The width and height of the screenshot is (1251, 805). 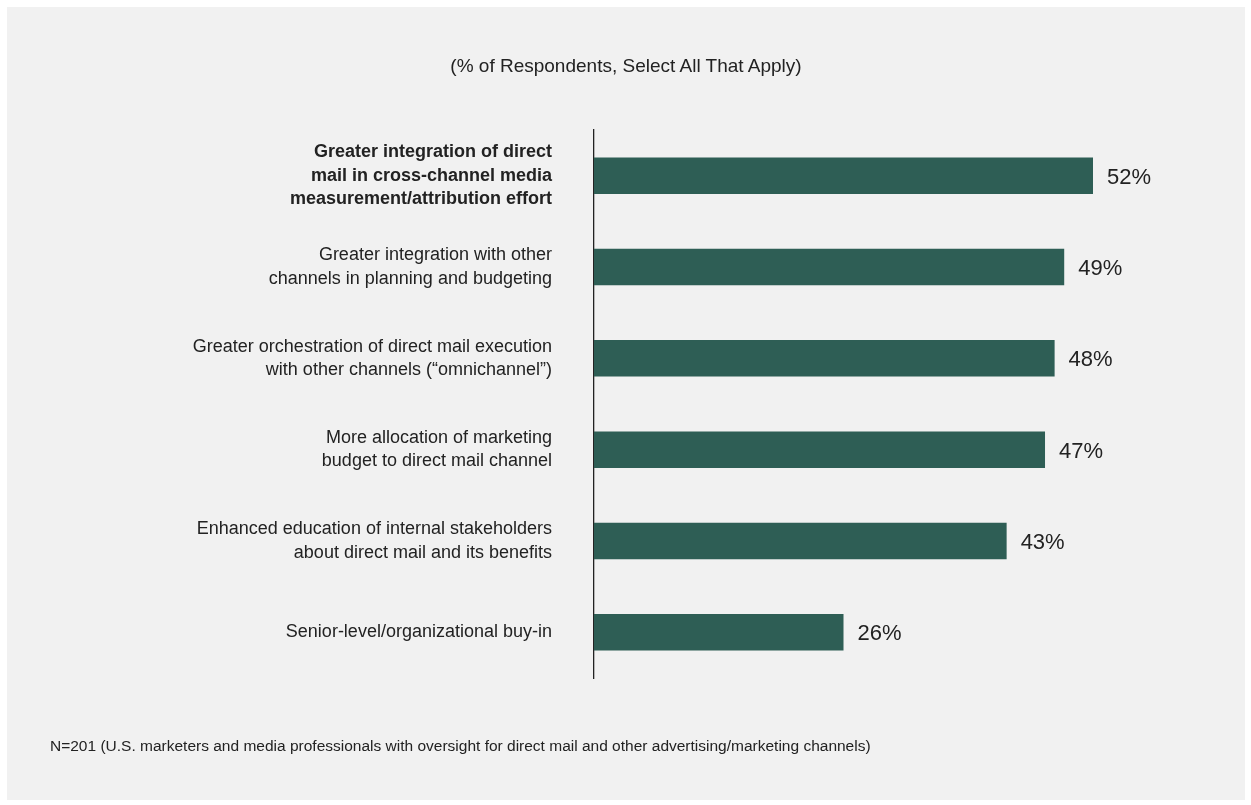 What do you see at coordinates (374, 540) in the screenshot?
I see `y-tick-label: Enhanced education of internal stakeholders about direct mail and its benefits` at bounding box center [374, 540].